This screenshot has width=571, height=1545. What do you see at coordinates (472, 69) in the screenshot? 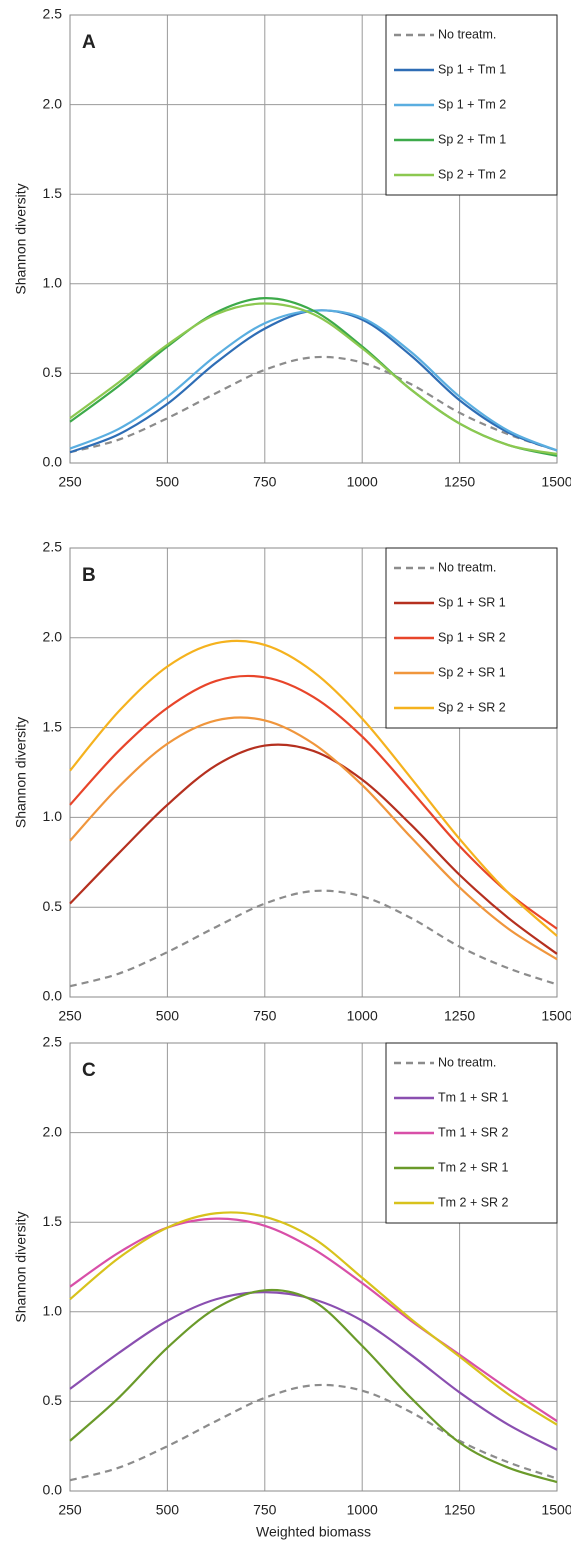
I see `legend-label: Sp 1 + Tm 1` at bounding box center [472, 69].